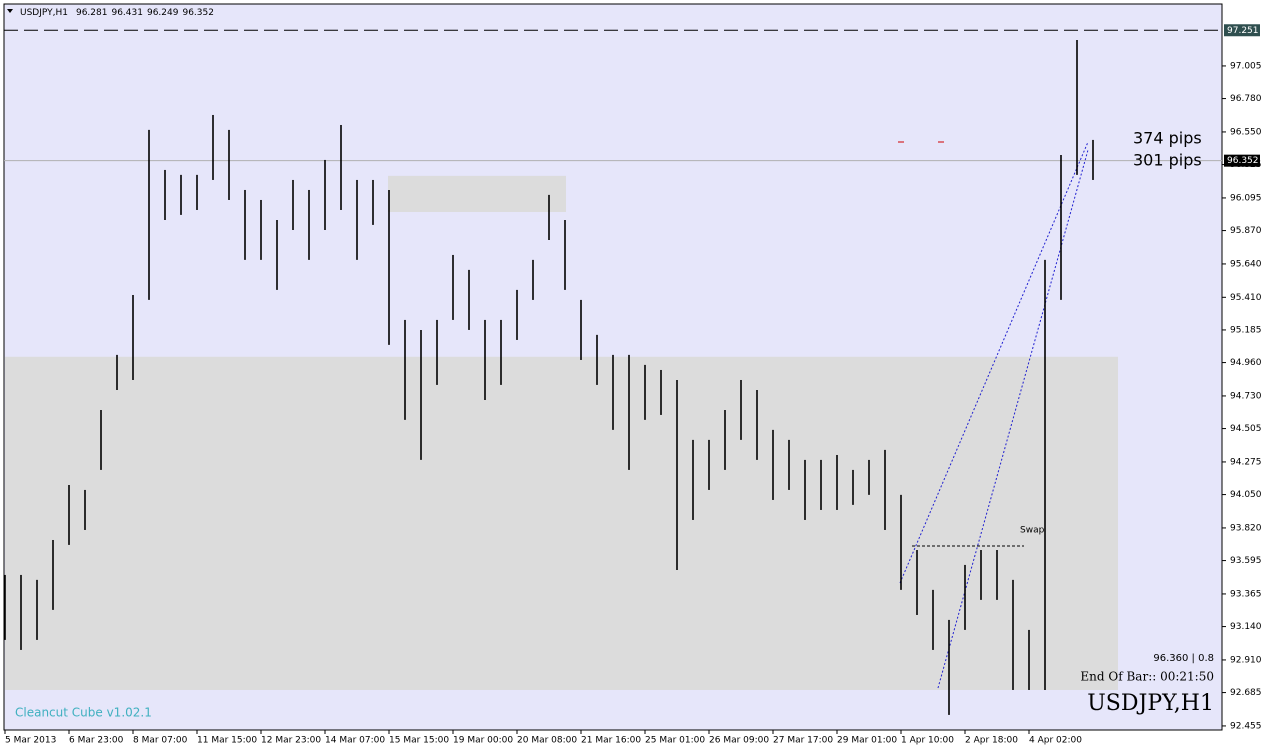  What do you see at coordinates (83, 713) in the screenshot?
I see `indicator-label: Cleancut Cube v1.02.1` at bounding box center [83, 713].